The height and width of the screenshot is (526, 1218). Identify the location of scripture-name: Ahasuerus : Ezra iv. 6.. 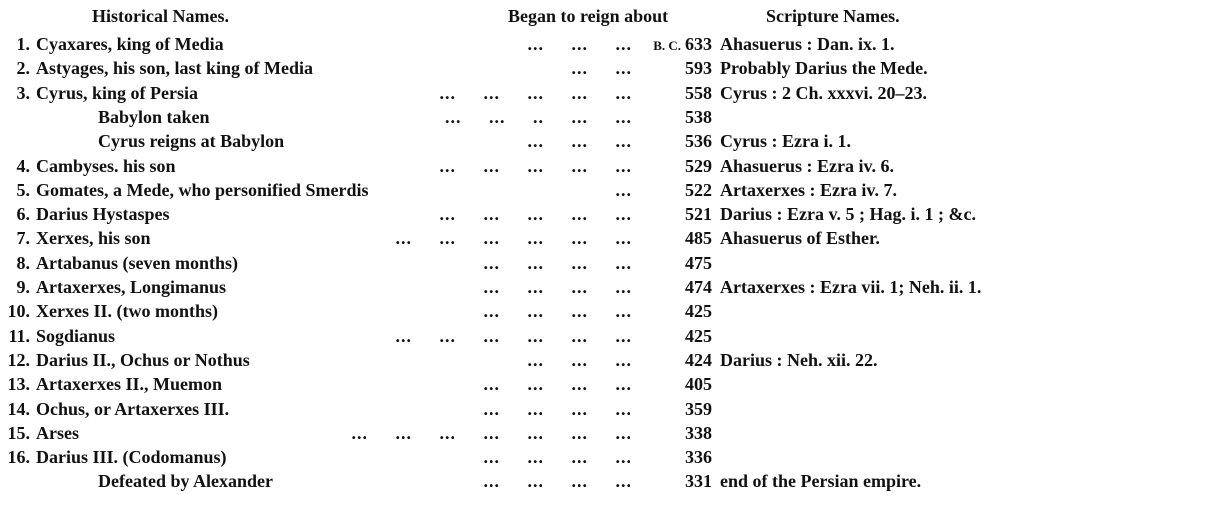
(807, 165).